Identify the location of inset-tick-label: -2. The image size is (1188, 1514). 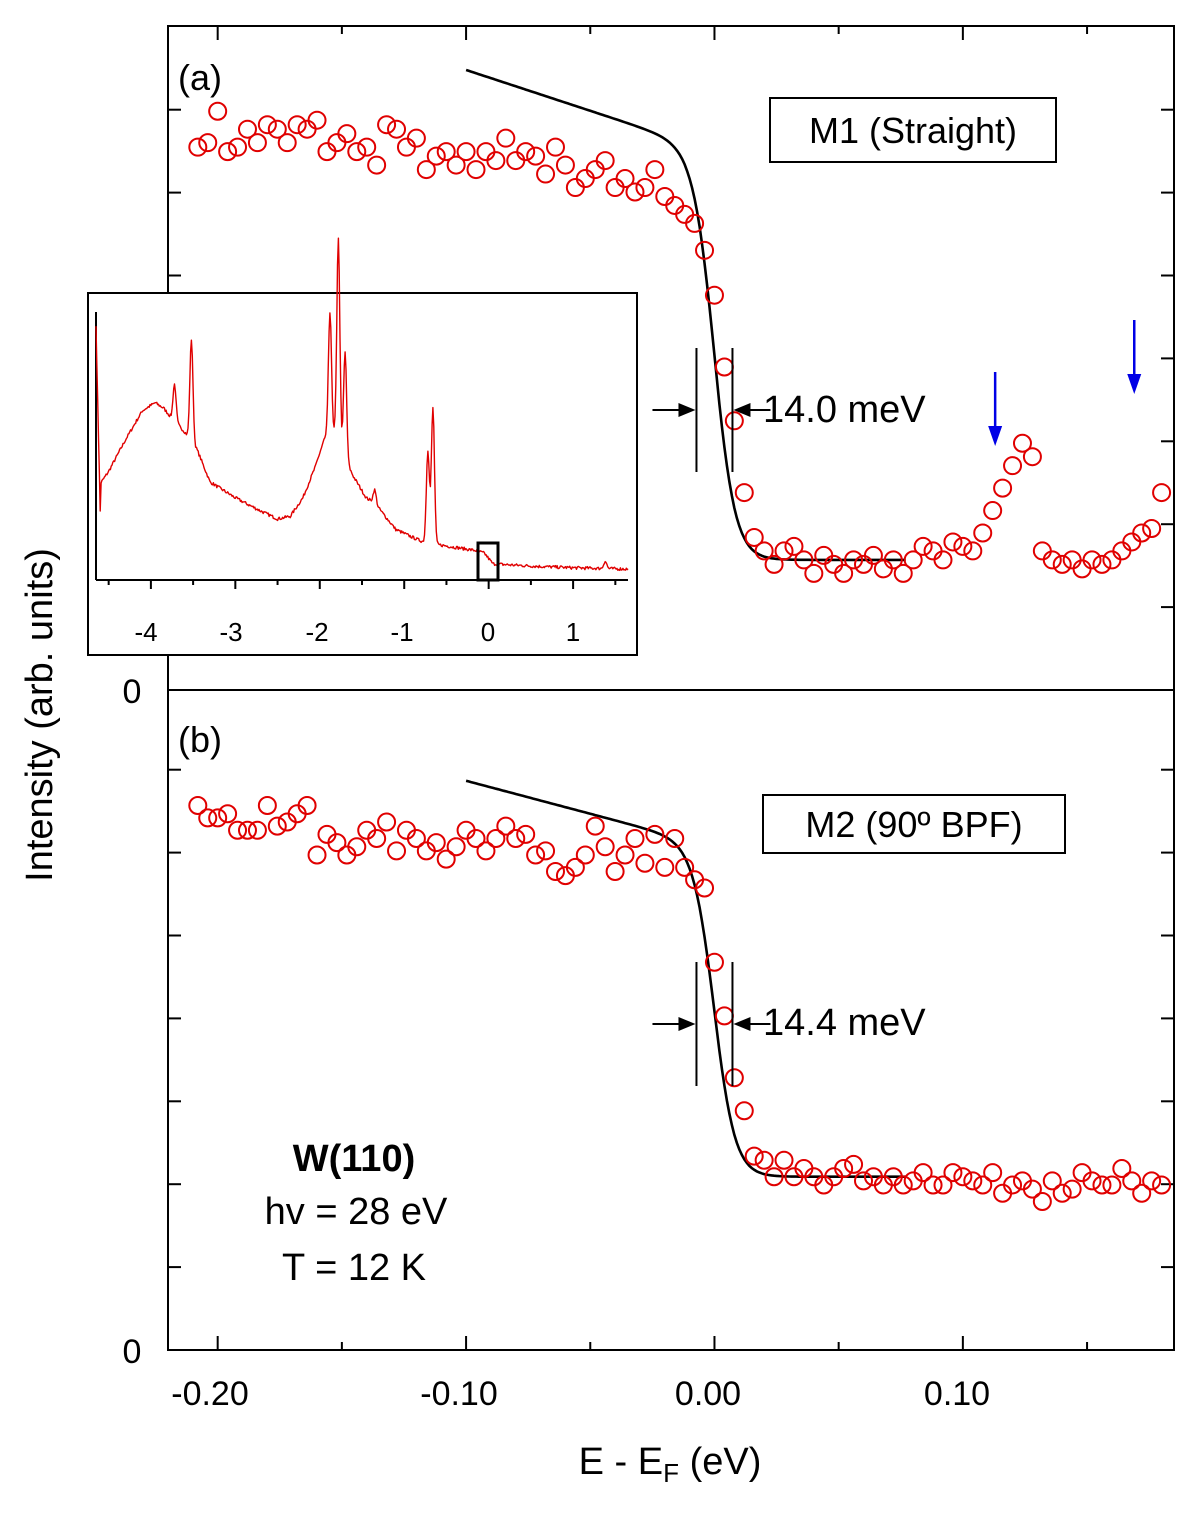
(316, 632).